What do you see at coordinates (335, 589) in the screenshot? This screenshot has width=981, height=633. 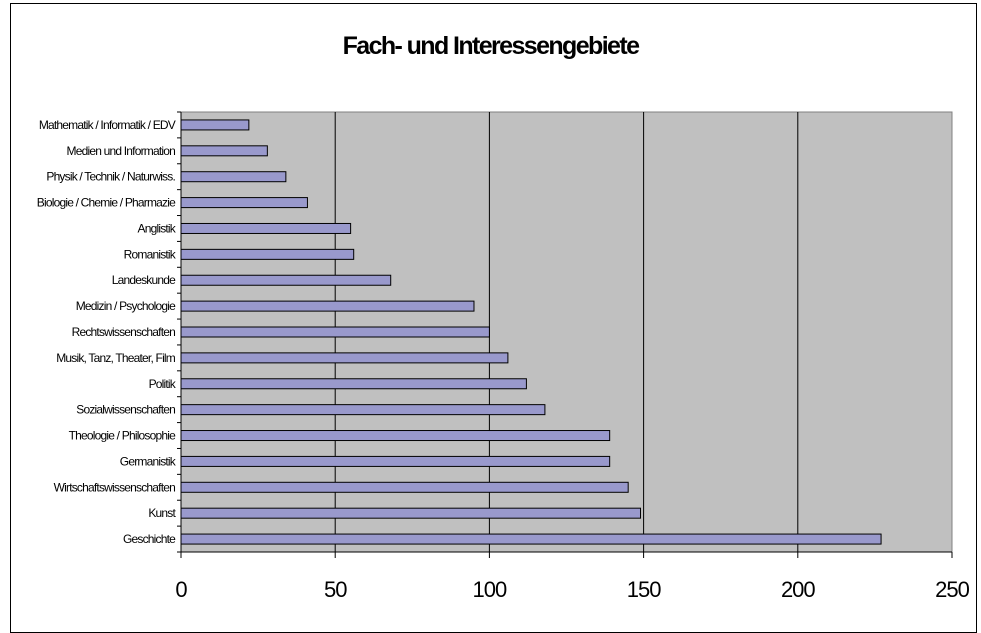 I see `x-tick-label: 50` at bounding box center [335, 589].